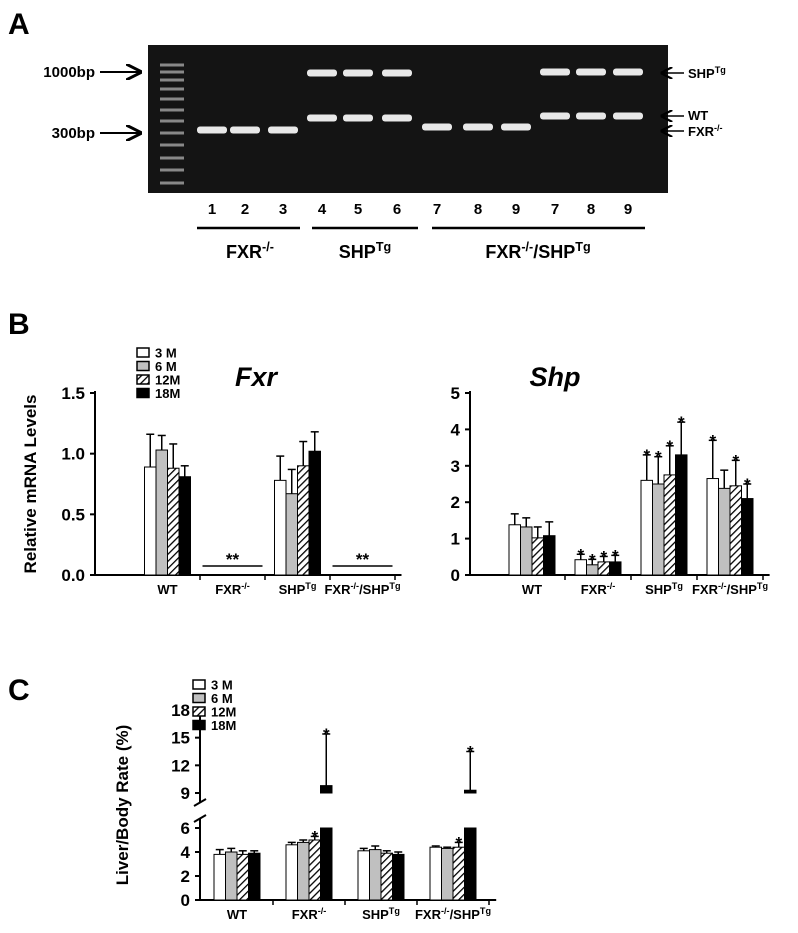 This screenshot has height=933, width=798. What do you see at coordinates (455, 502) in the screenshot?
I see `y-tick-label: 2` at bounding box center [455, 502].